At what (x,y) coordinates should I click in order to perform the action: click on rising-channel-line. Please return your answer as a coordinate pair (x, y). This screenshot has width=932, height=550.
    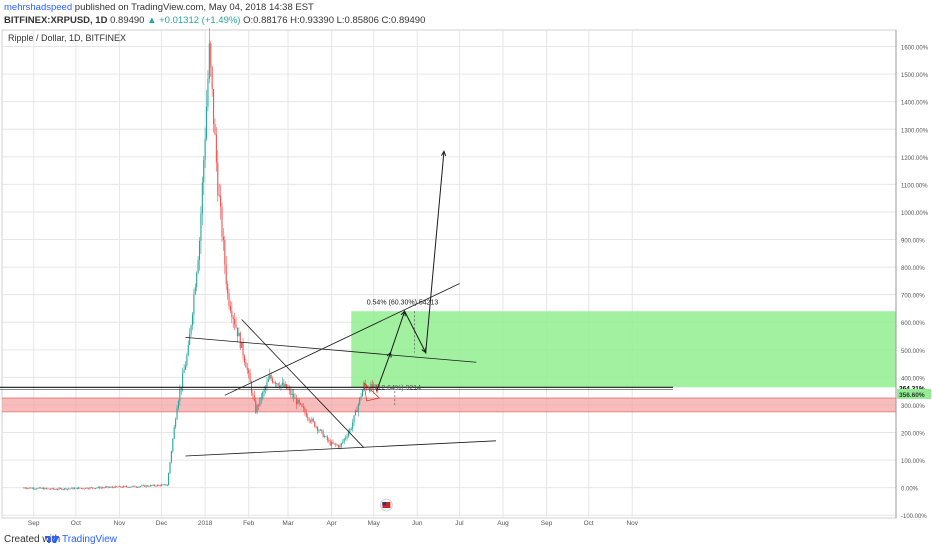
    Looking at the image, I should click on (342, 339).